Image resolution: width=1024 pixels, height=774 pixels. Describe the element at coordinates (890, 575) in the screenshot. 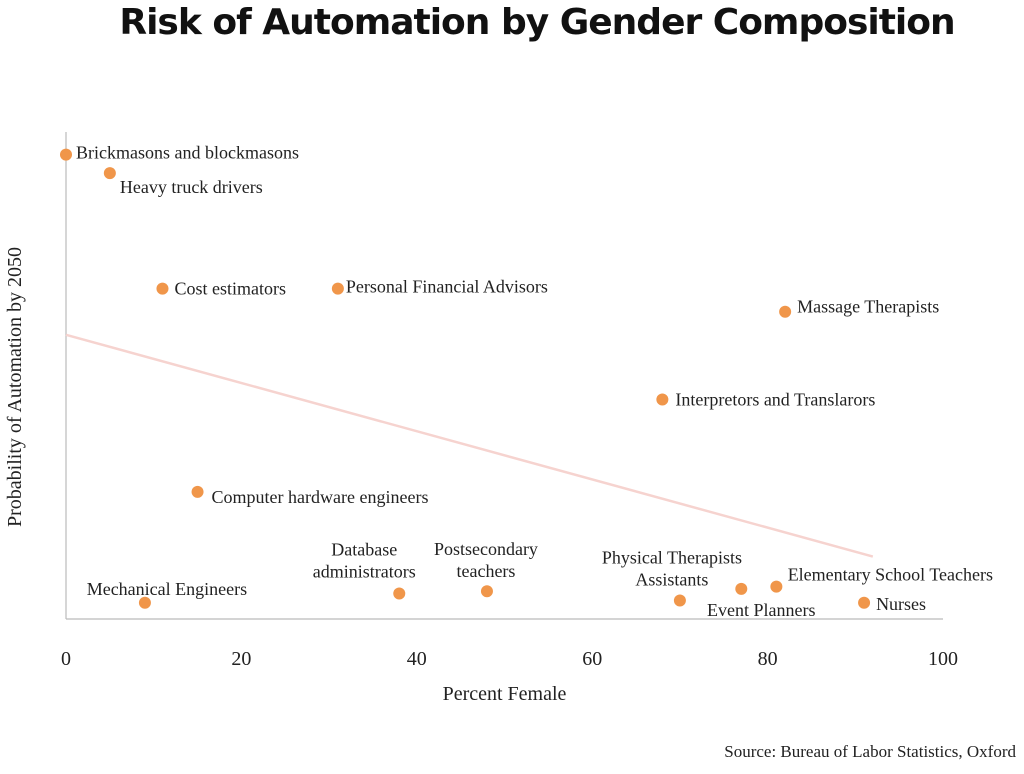

I see `point-label: Elementary School Teachers` at that location.